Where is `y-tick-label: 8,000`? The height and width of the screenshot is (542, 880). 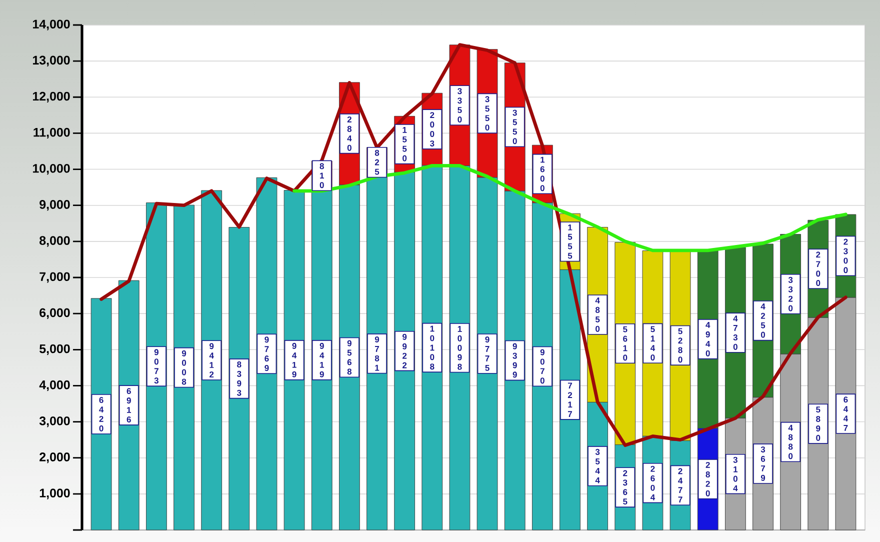
y-tick-label: 8,000 is located at coordinates (55, 241).